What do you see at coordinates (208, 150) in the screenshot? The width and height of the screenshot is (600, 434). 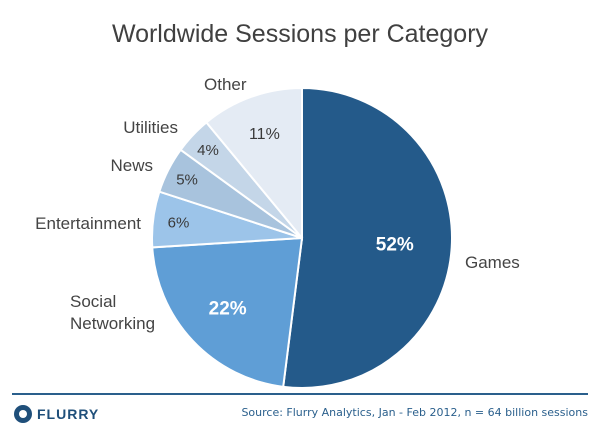 I see `pie-percent-label-utilities: 4%` at bounding box center [208, 150].